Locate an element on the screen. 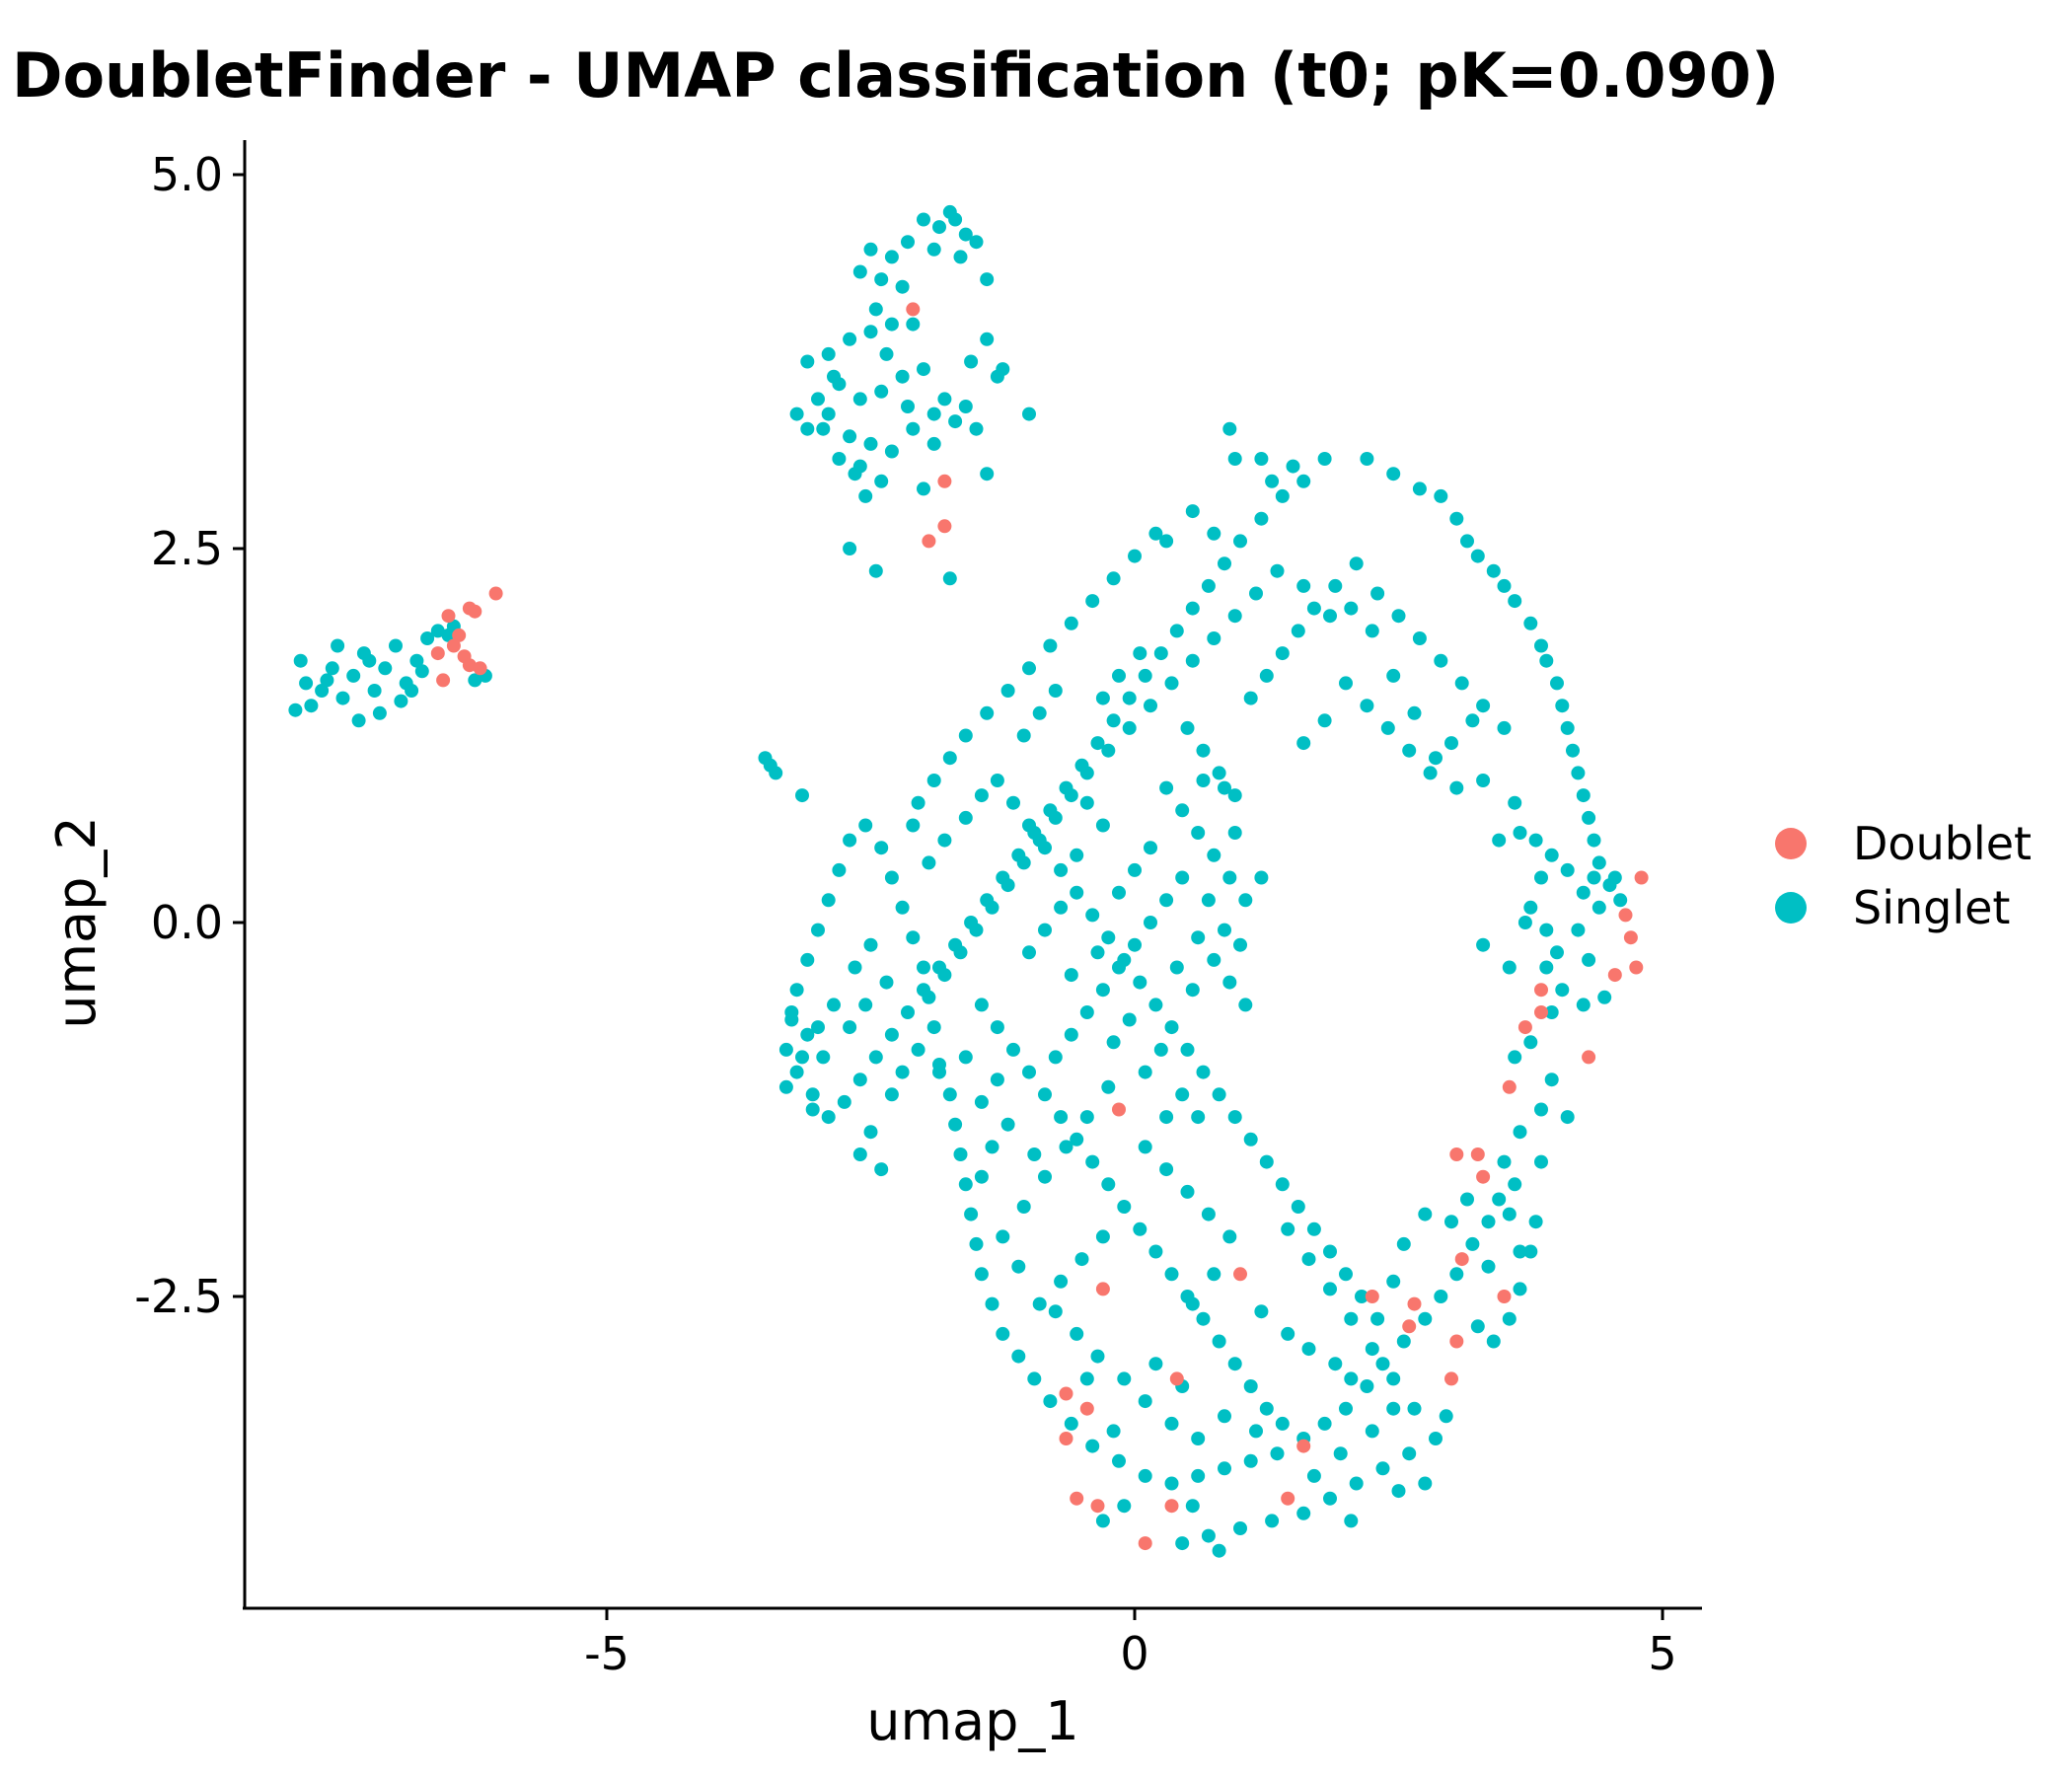  y-axis-ticks: -2.5 0.0 2.5 5.0 is located at coordinates (190, 736).